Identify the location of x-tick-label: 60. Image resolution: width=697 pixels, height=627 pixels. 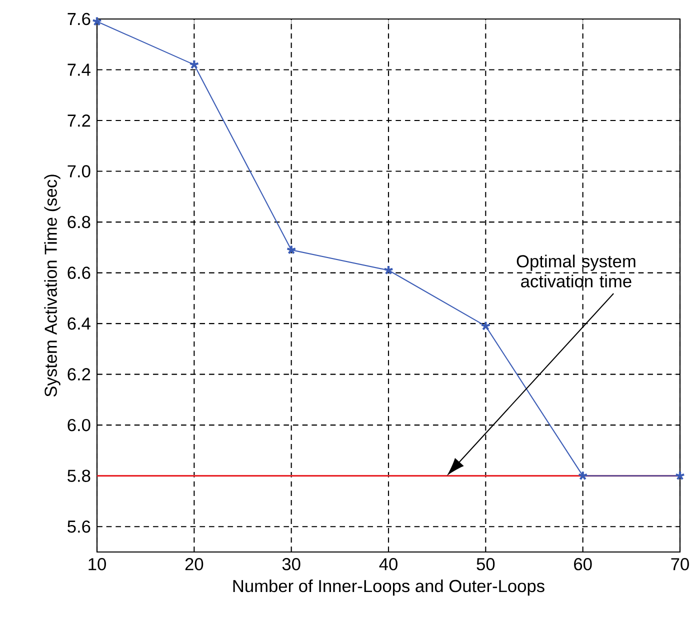
(583, 564).